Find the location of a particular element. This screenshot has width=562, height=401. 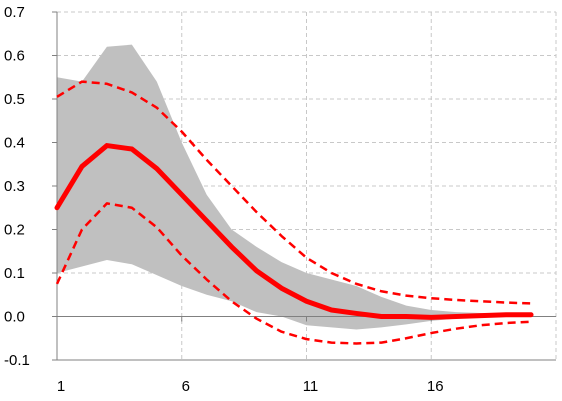

x-tick-labels: 1 6 11 16 is located at coordinates (250, 386).